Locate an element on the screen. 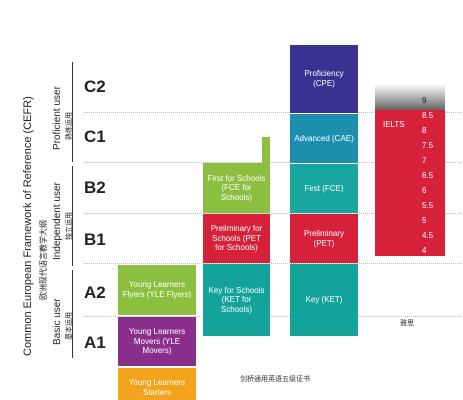 This screenshot has width=463, height=400. ielts-score: 8.5 is located at coordinates (428, 115).